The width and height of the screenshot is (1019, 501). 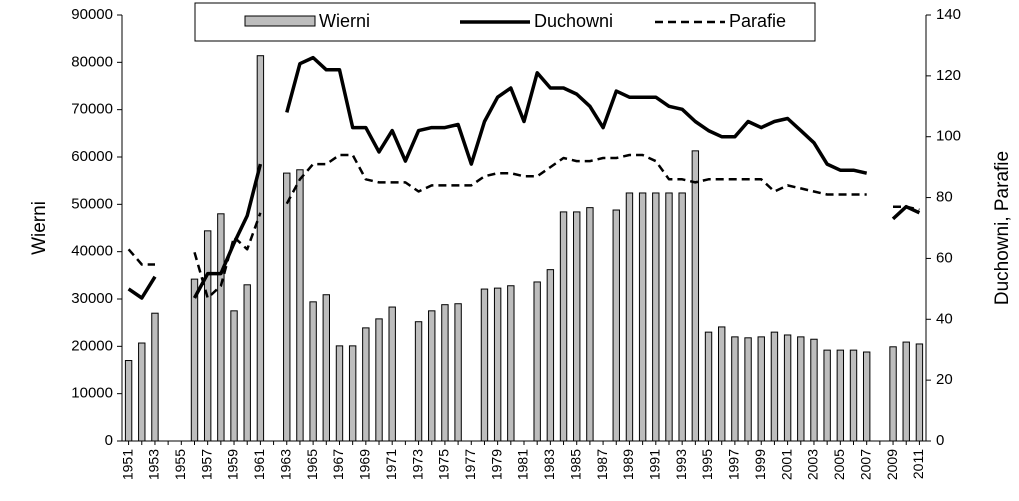 What do you see at coordinates (285, 464) in the screenshot?
I see `x-tick-label: 1963` at bounding box center [285, 464].